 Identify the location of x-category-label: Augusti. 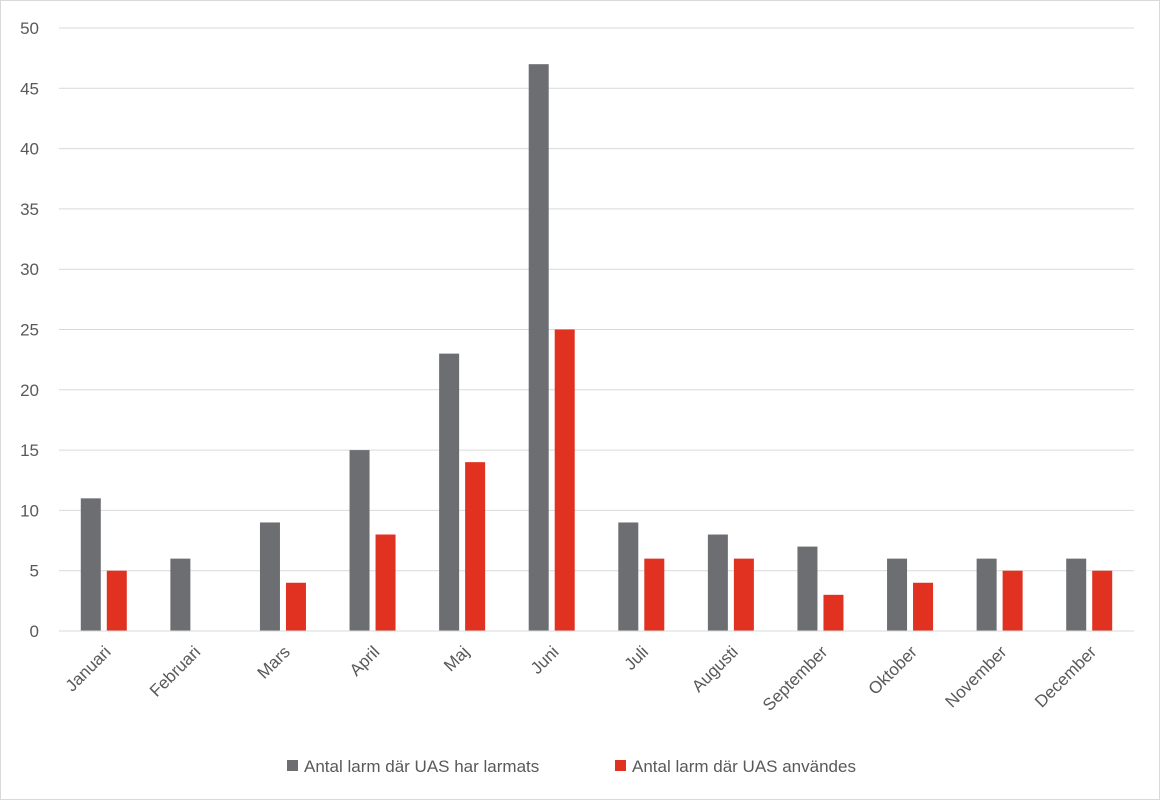
(715, 669).